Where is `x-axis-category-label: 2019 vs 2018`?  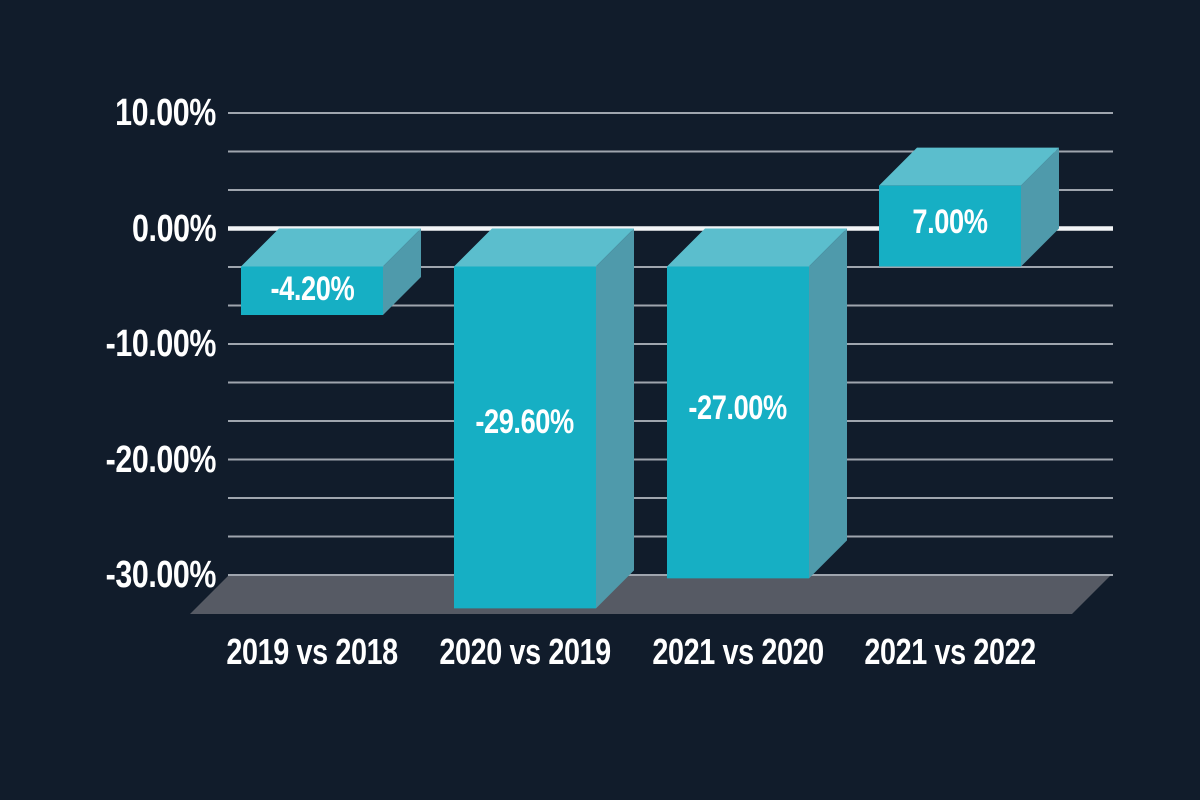 x-axis-category-label: 2019 vs 2018 is located at coordinates (312, 651).